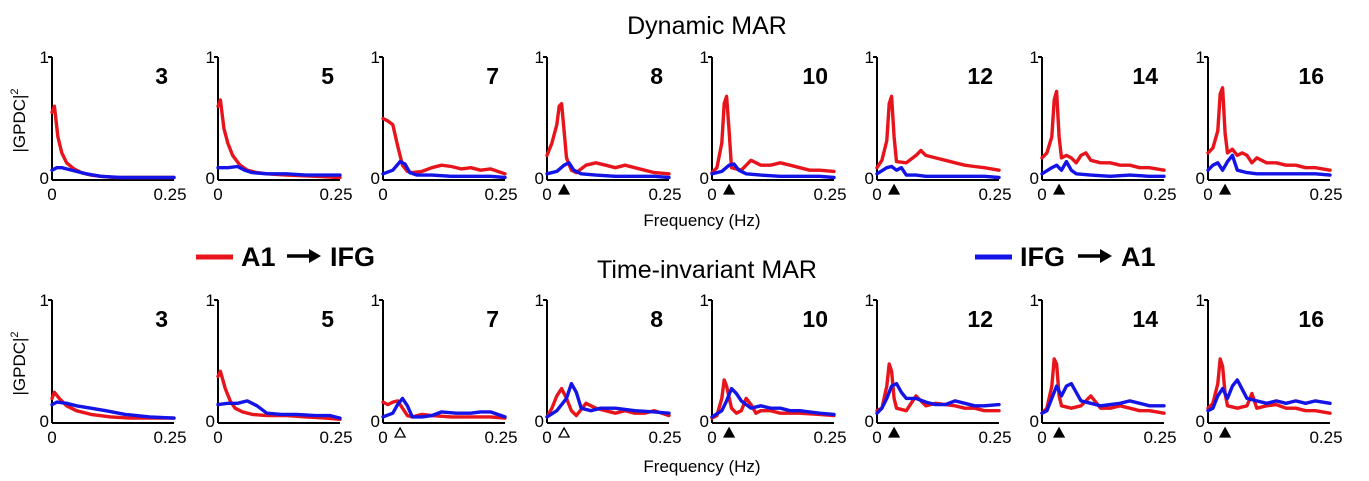 This screenshot has width=1369, height=481. What do you see at coordinates (980, 319) in the screenshot?
I see `panel-label: 12` at bounding box center [980, 319].